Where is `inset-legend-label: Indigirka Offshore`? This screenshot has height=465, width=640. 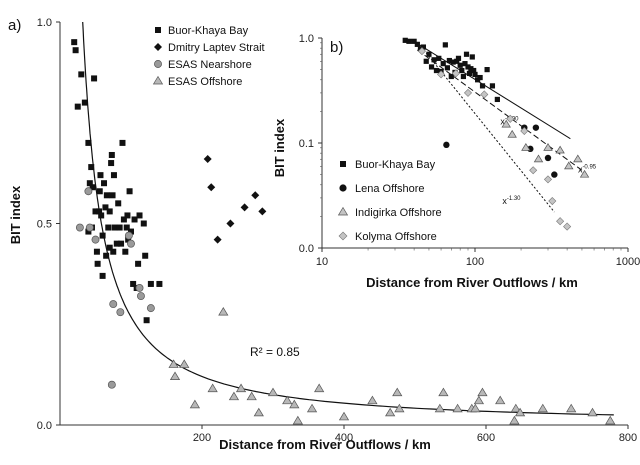
inset-legend-label: Indigirka Offshore is located at coordinates (398, 213).